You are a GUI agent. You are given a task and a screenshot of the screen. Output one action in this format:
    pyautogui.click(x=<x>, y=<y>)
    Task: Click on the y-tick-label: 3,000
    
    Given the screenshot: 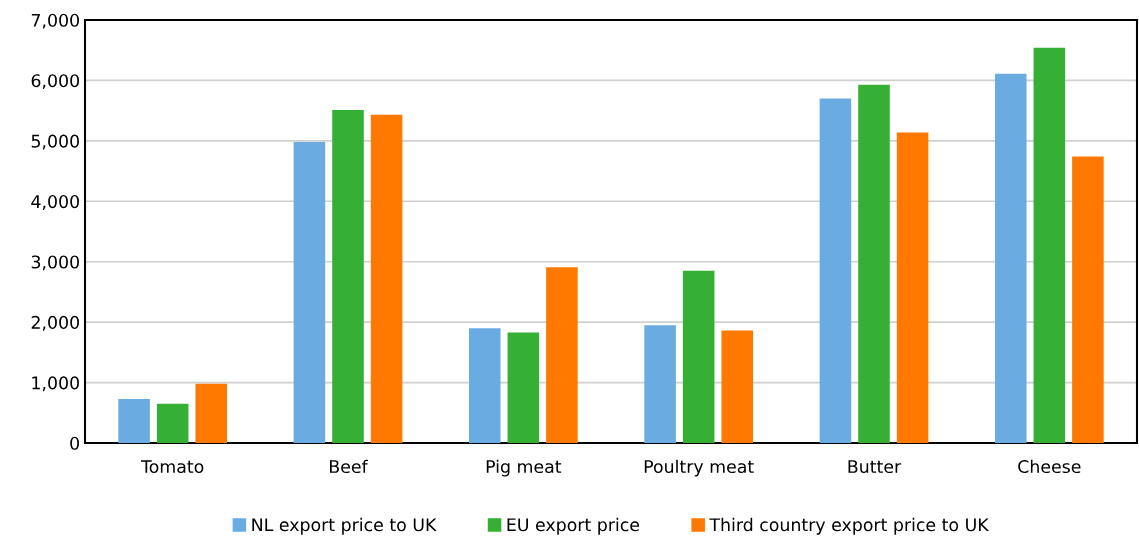 What is the action you would take?
    pyautogui.click(x=55, y=263)
    